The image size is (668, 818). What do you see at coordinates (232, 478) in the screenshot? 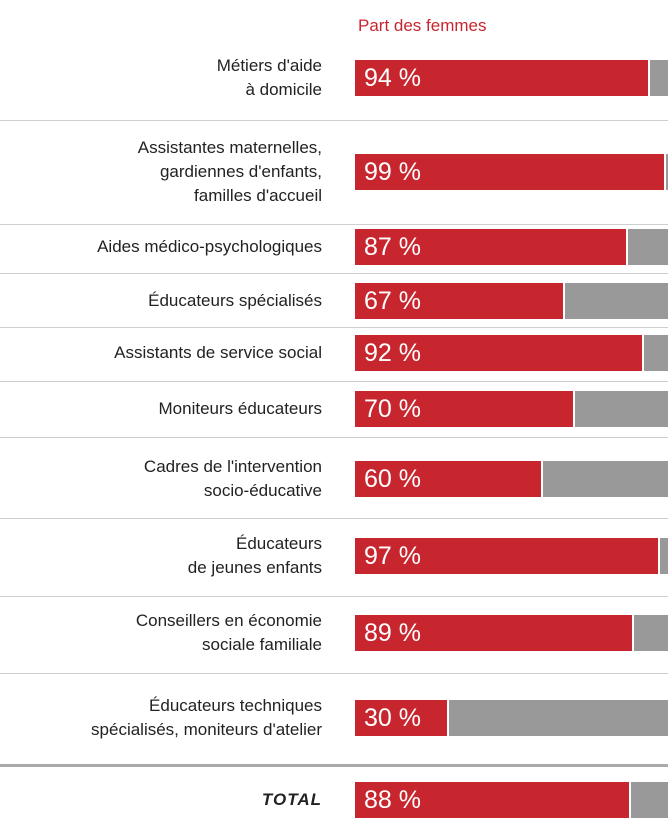
I see `category-label: Cadres de l'intervention socio-éducative` at bounding box center [232, 478].